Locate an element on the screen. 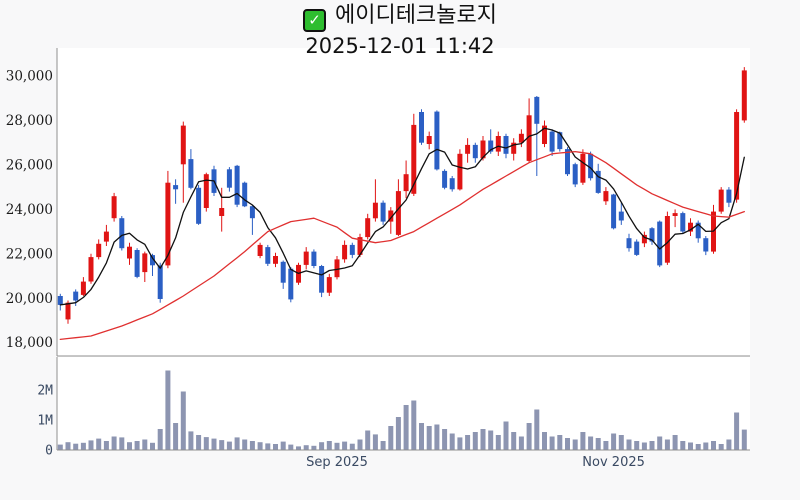  date-tick-labels: Sep 2025 Nov 2025 is located at coordinates (475, 462).